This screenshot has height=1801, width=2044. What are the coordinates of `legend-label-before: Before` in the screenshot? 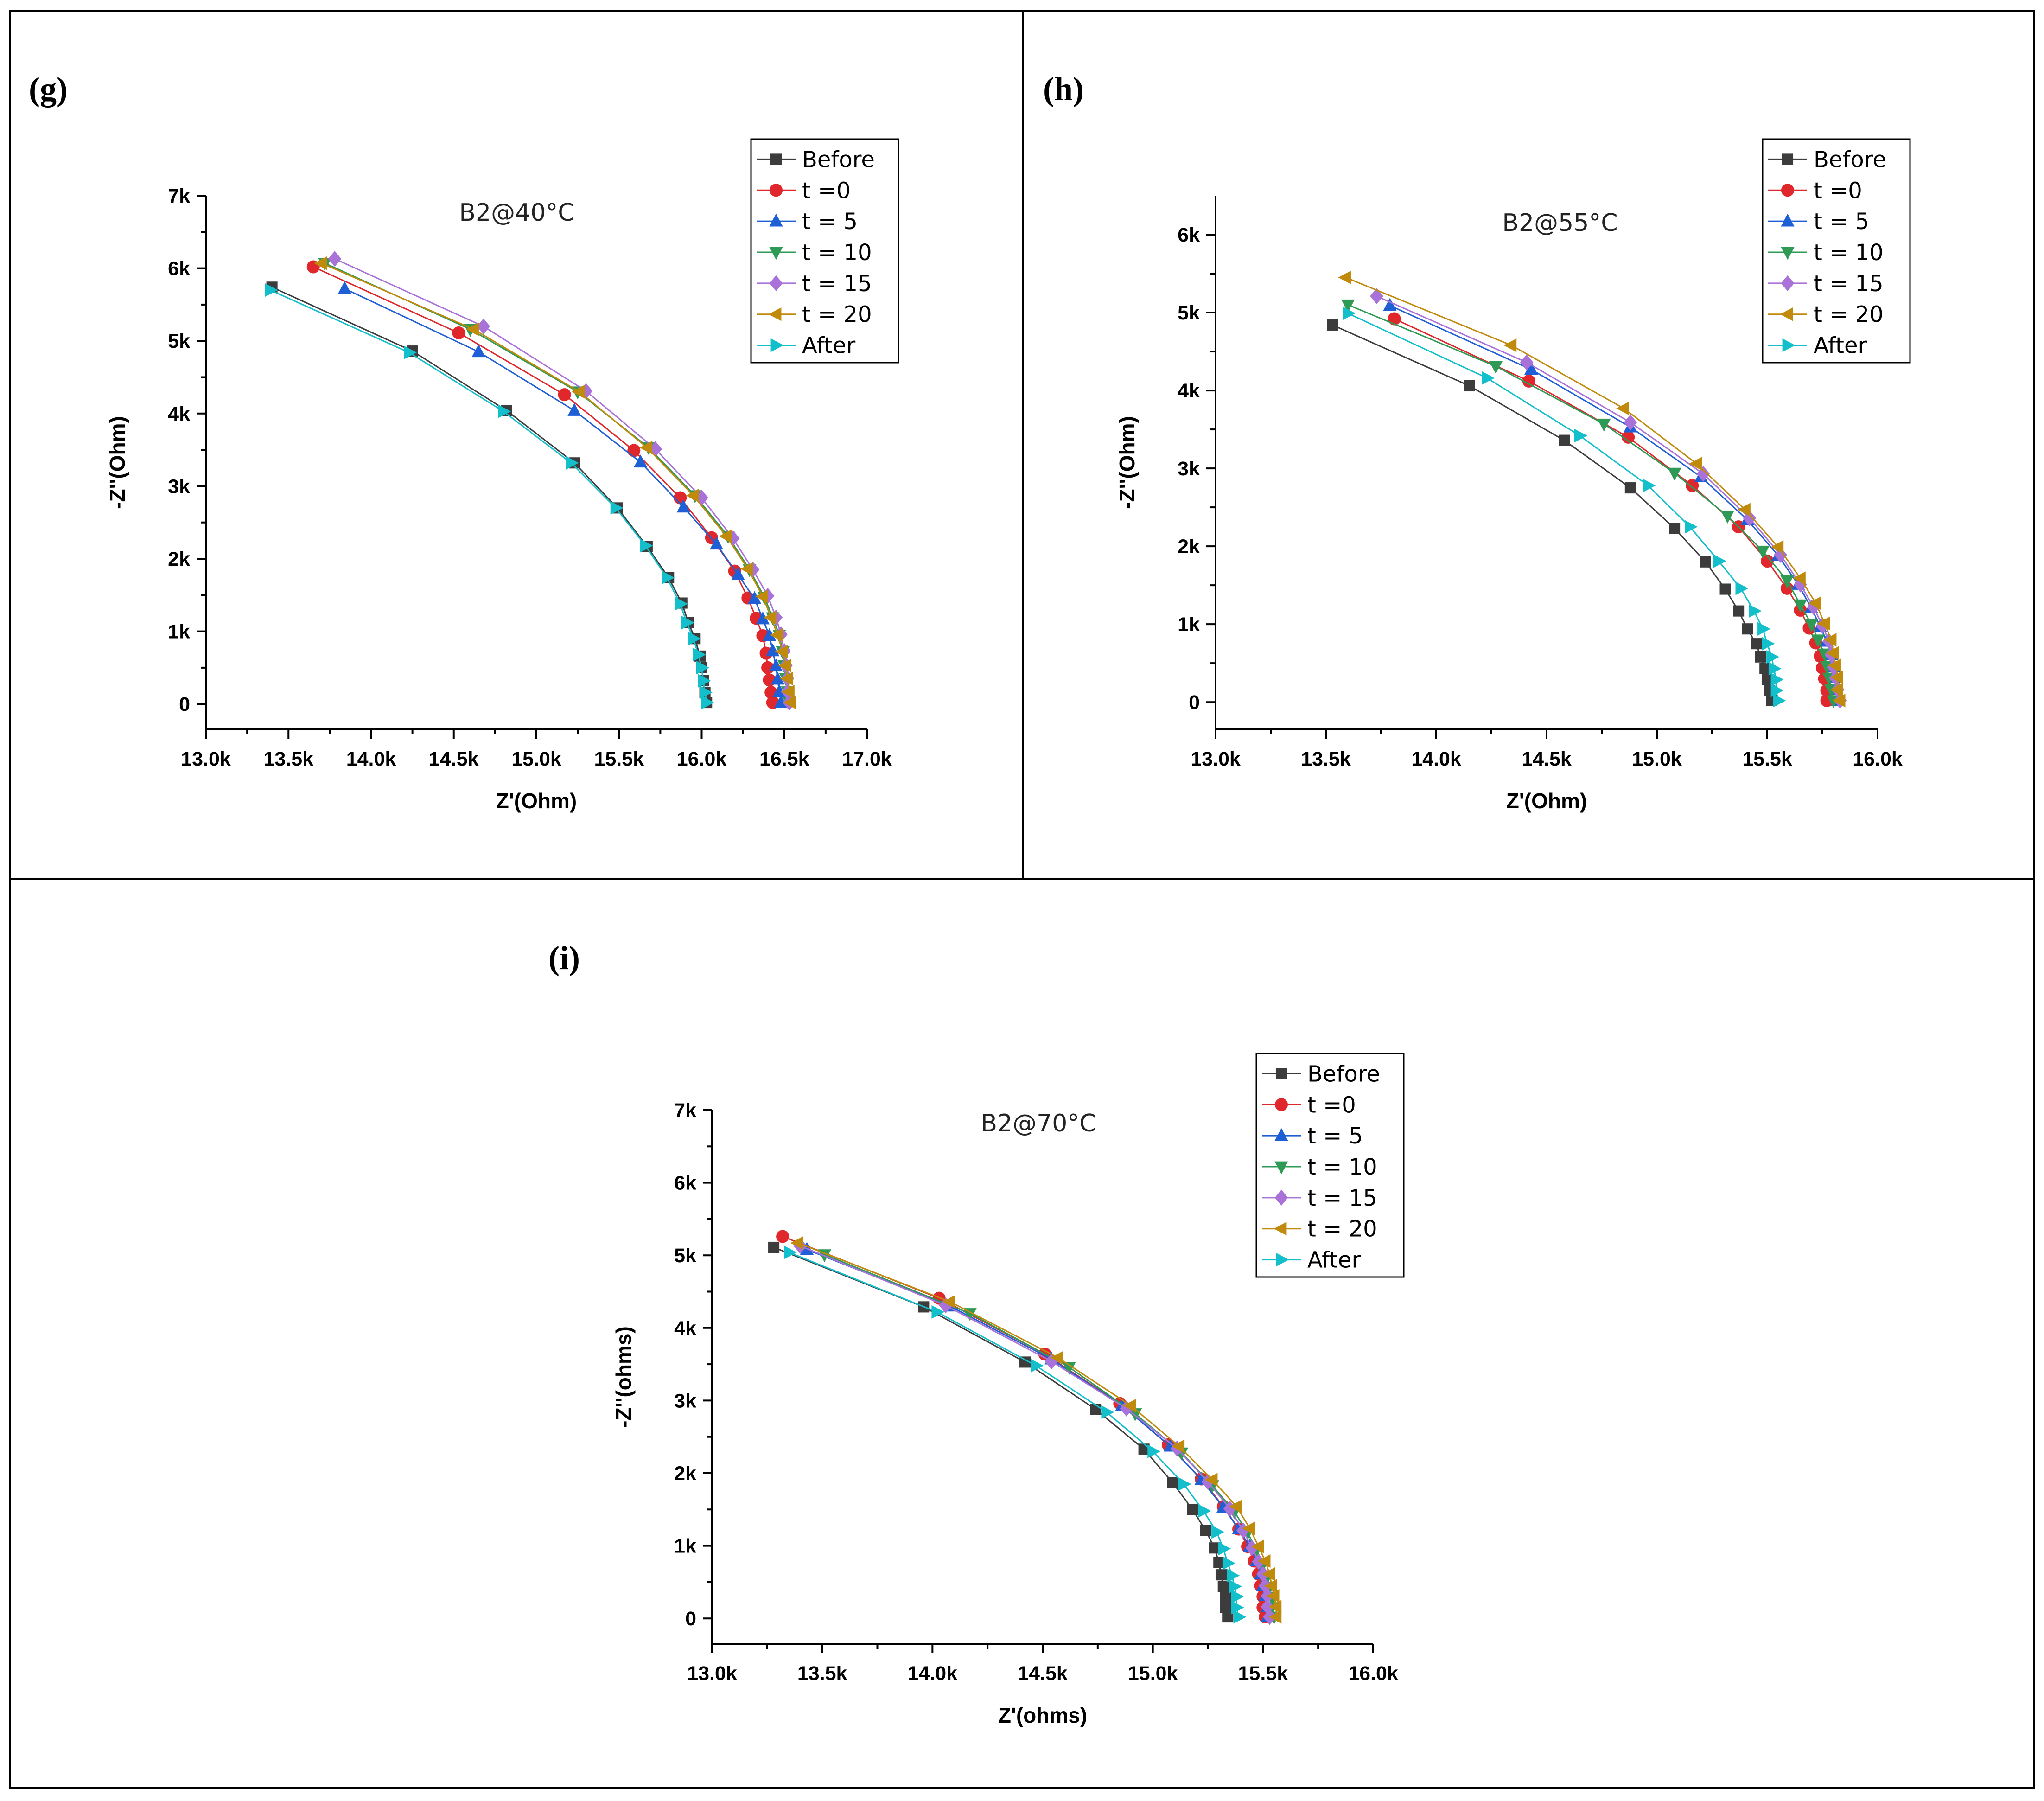 It's located at (838, 159).